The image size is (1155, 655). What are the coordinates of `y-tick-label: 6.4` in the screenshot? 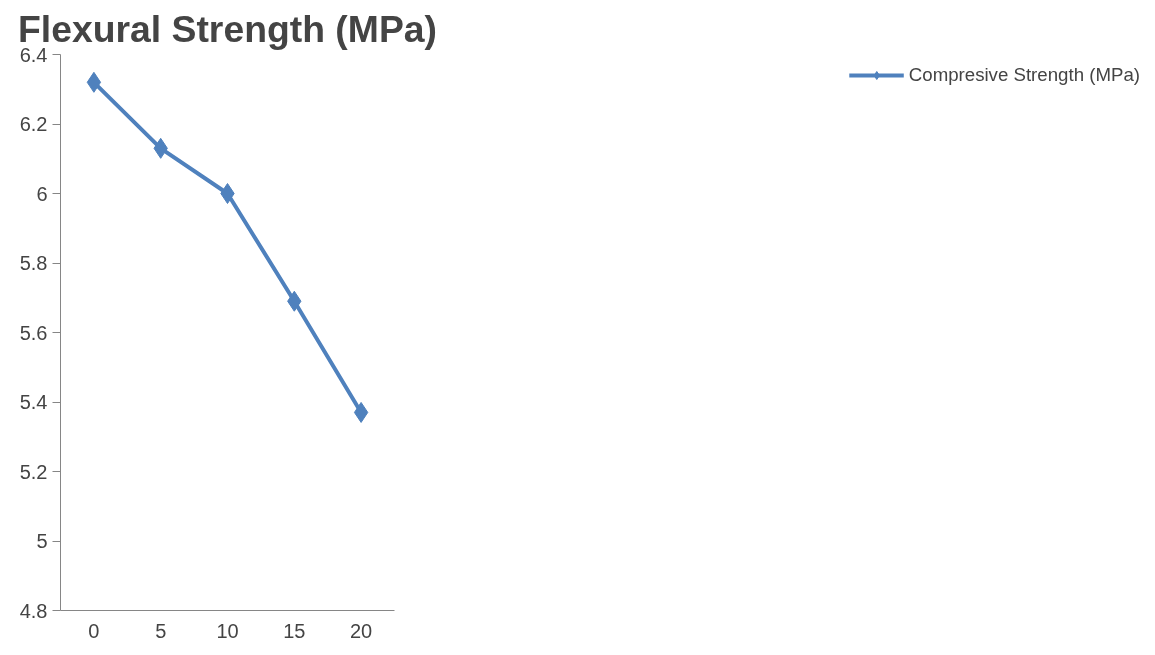 It's located at (33, 54).